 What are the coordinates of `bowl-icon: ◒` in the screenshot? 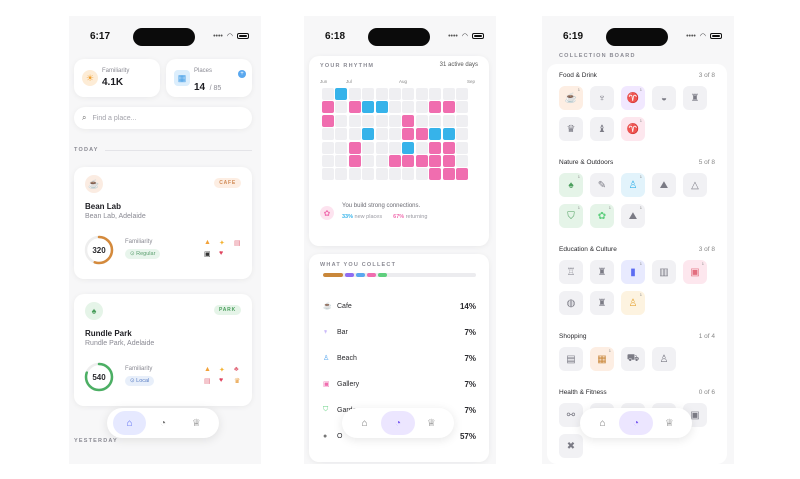 It's located at (664, 98).